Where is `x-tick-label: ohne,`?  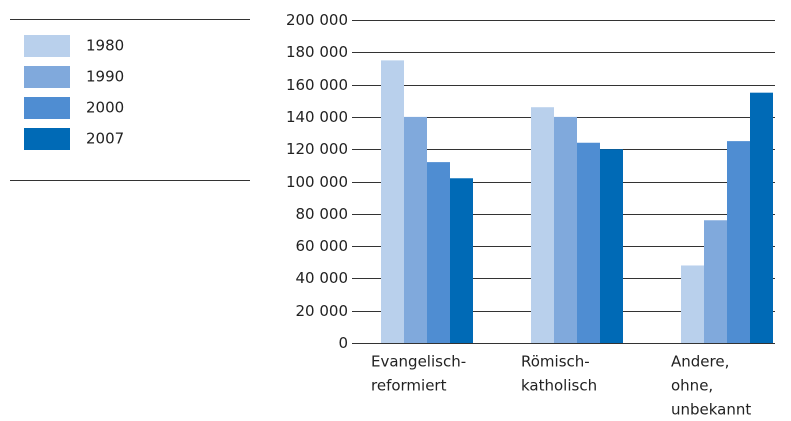 x-tick-label: ohne, is located at coordinates (692, 386).